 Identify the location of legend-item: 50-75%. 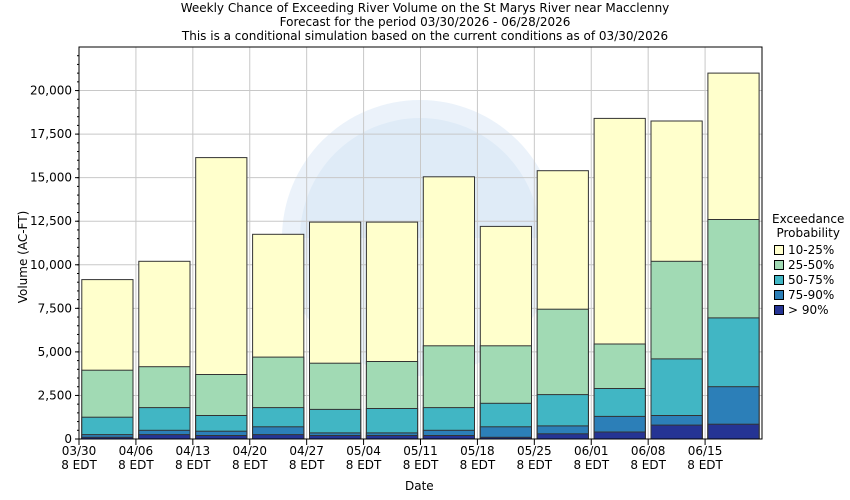
(809, 279).